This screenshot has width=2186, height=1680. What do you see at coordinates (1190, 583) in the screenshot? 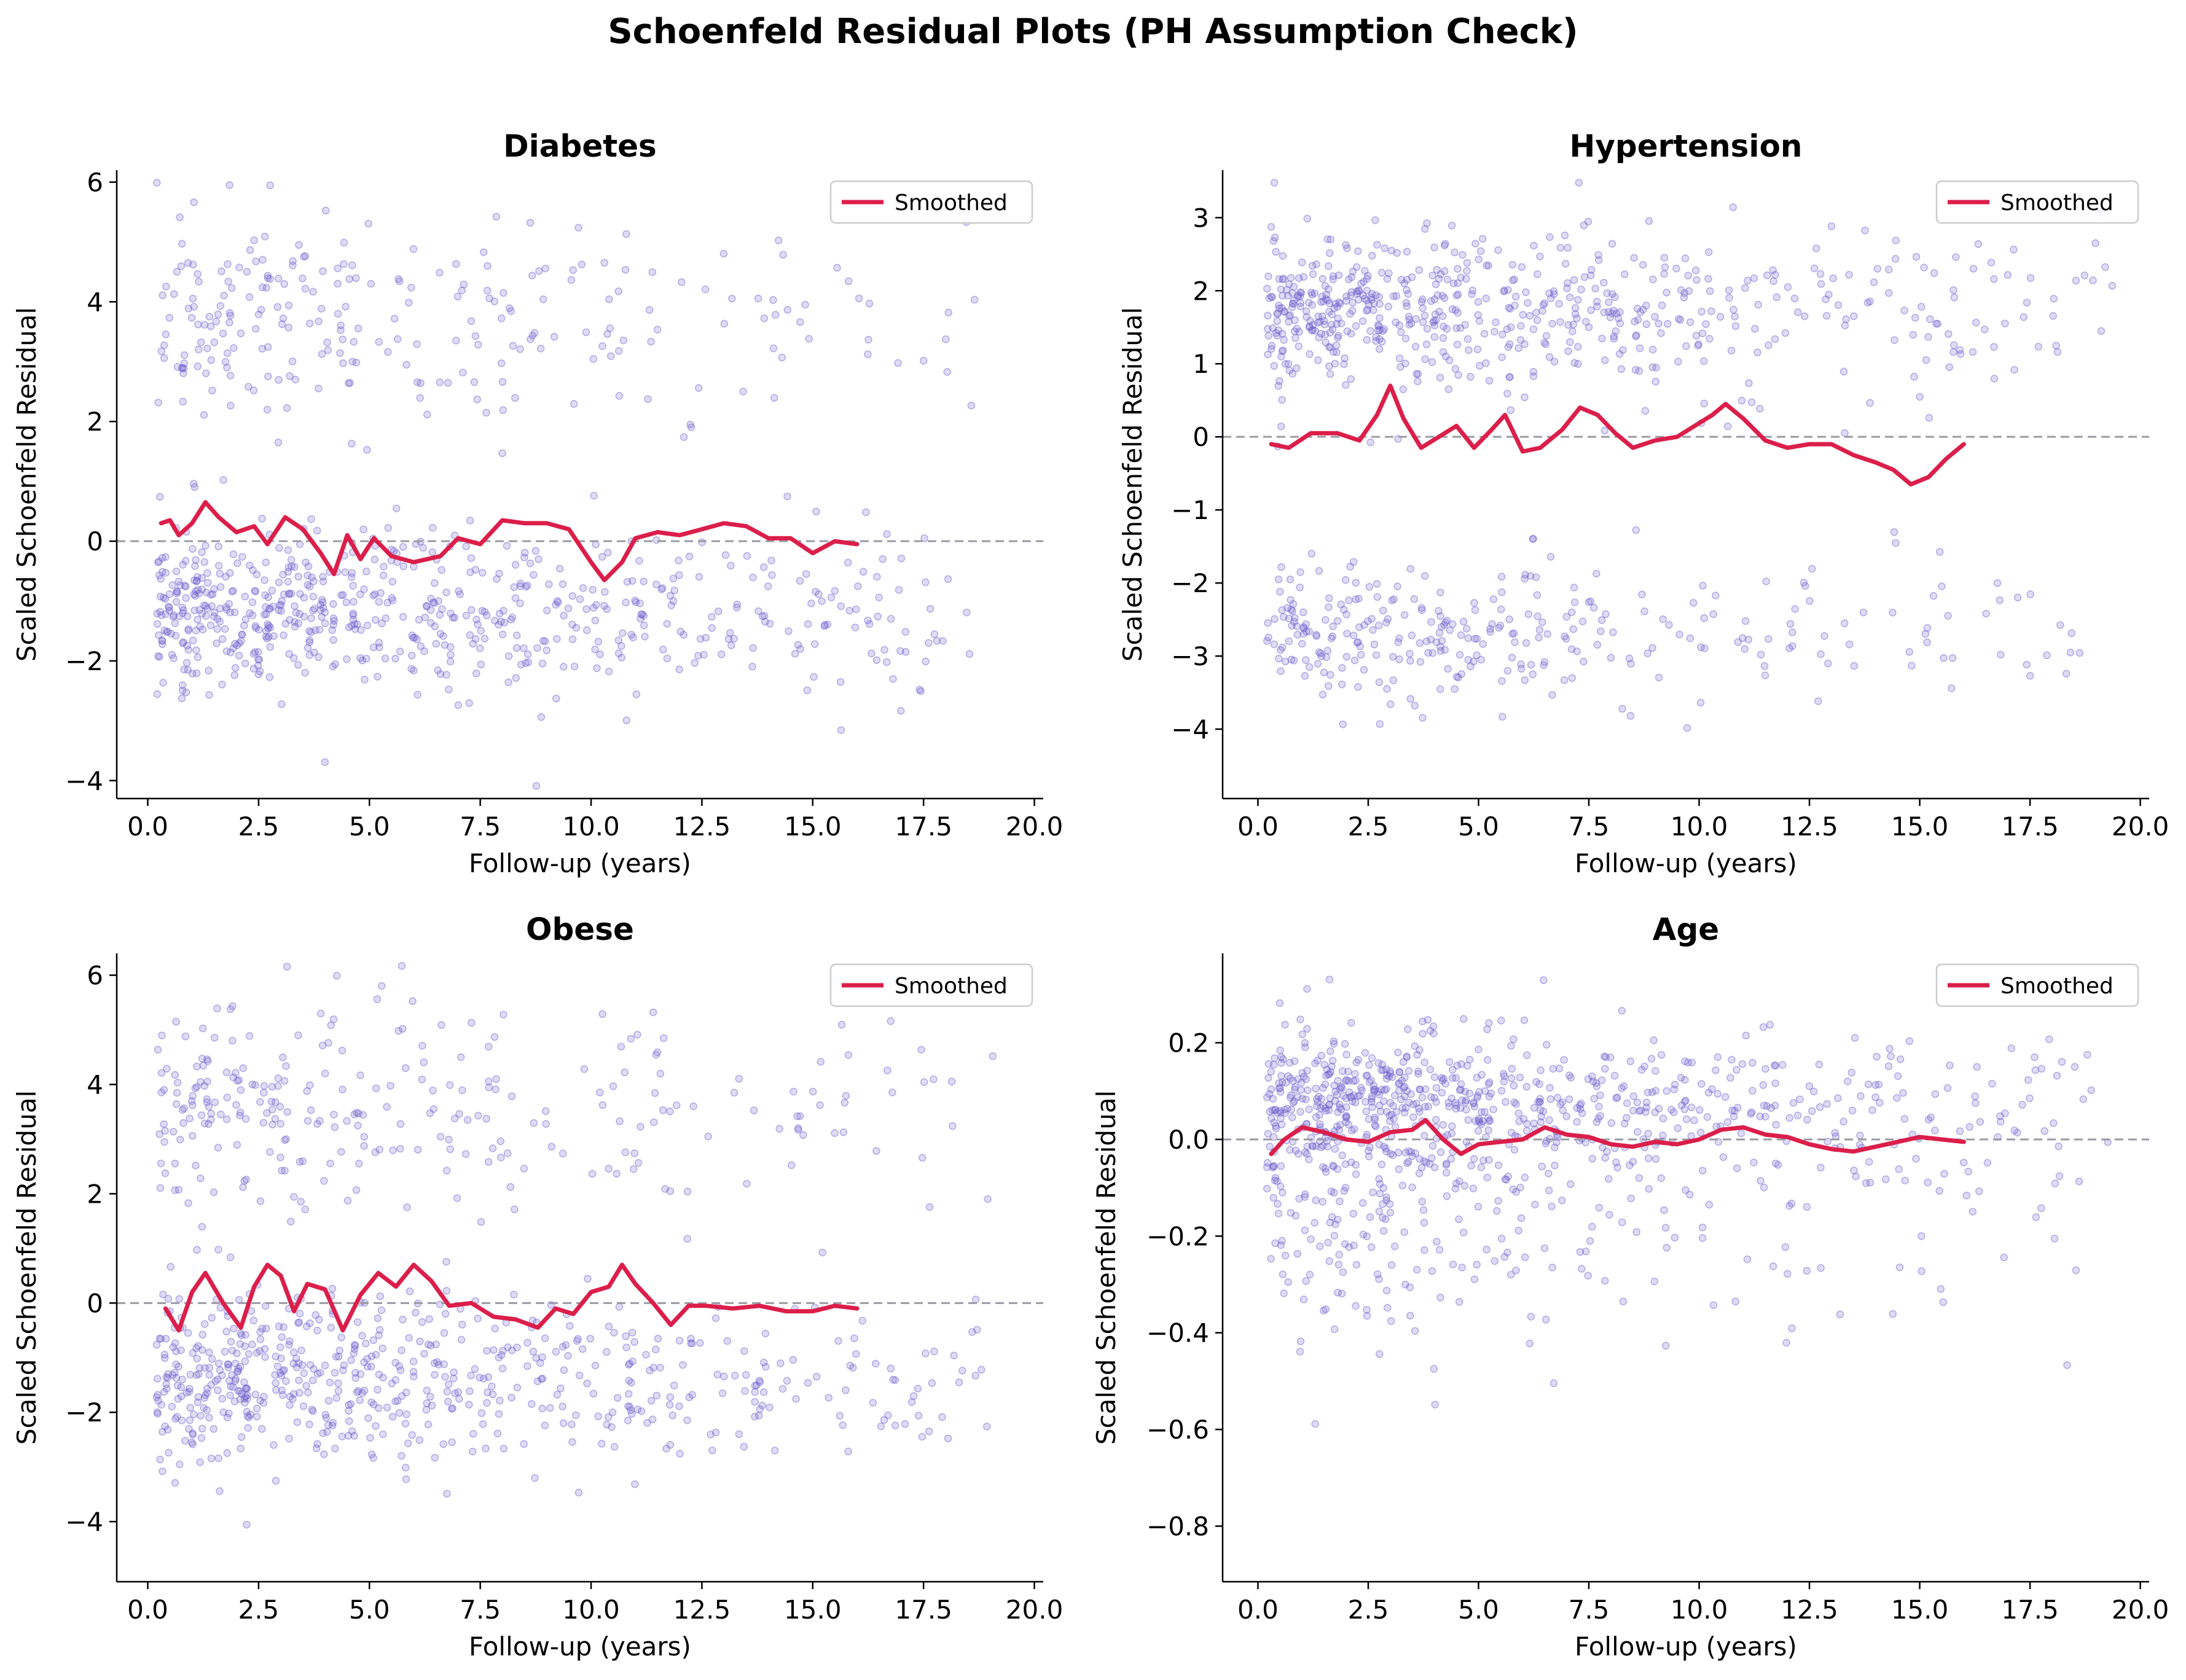
I see `y-tick-label: −2` at bounding box center [1190, 583].